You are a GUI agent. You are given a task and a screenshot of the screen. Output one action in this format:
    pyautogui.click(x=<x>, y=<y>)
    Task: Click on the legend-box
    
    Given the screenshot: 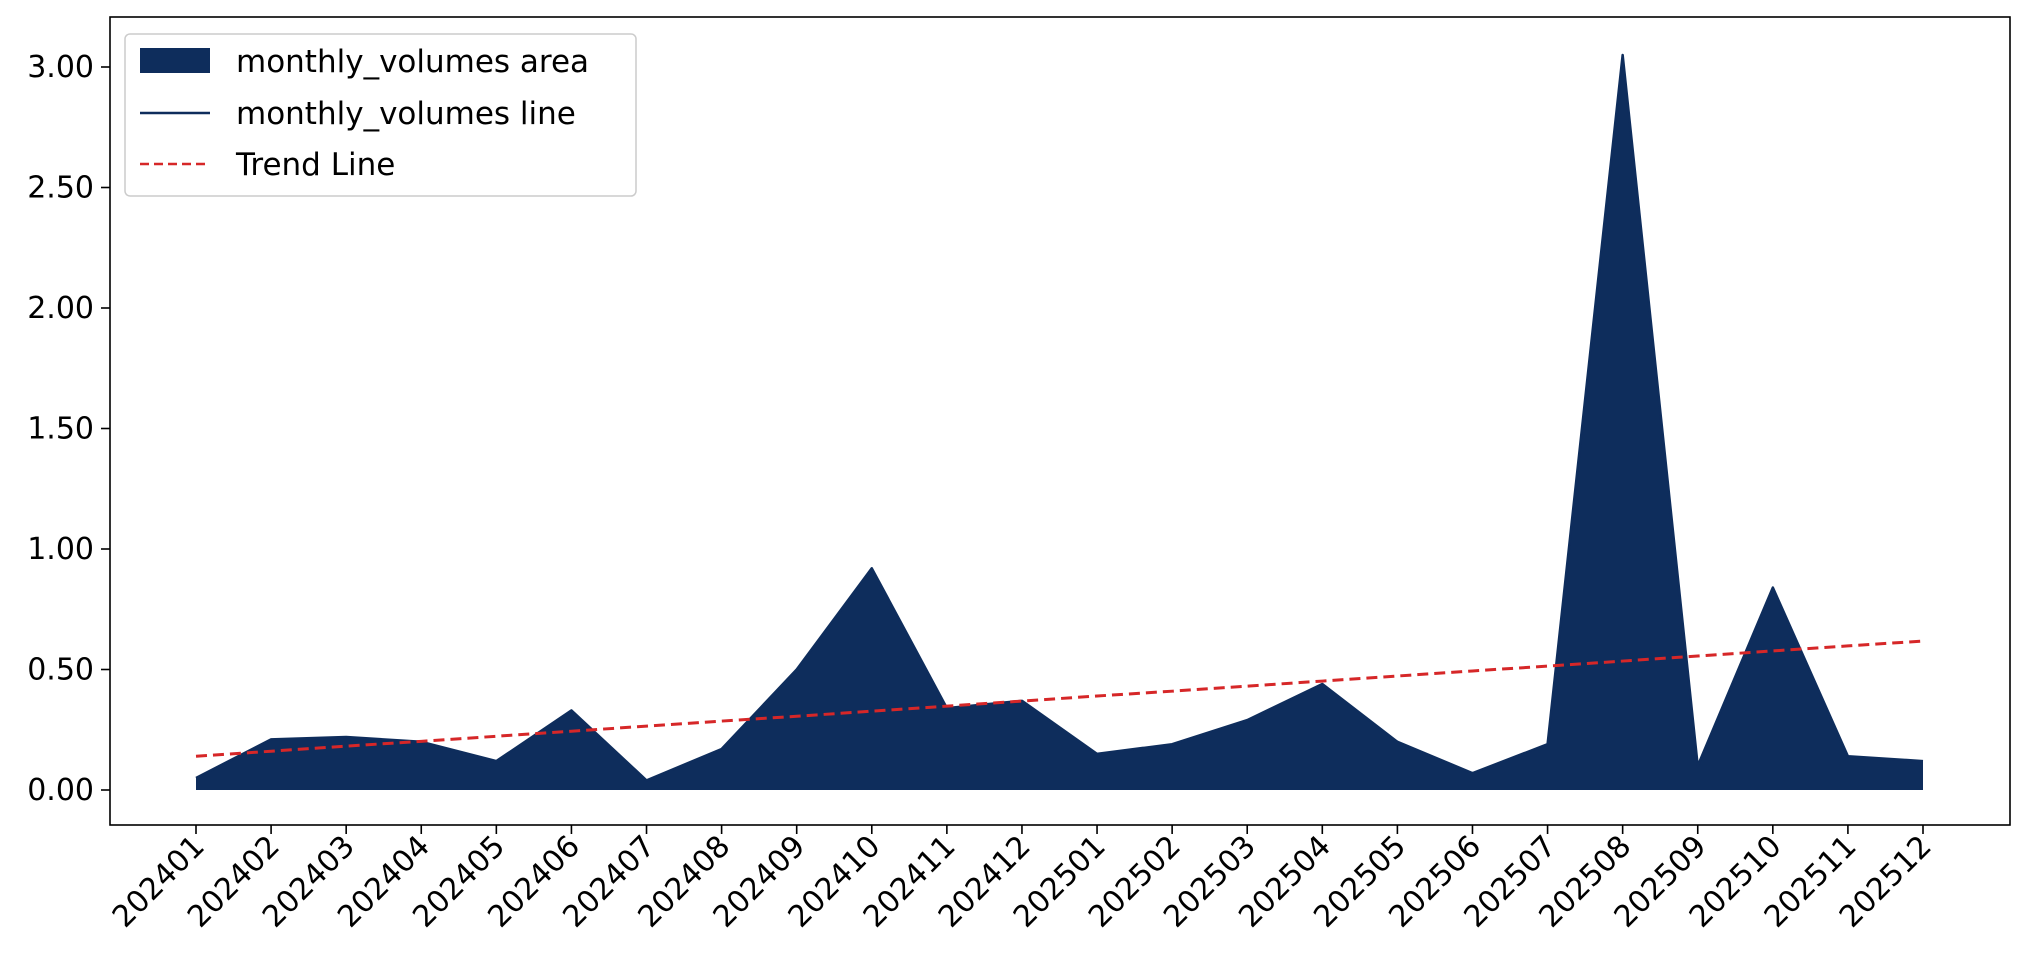 What is the action you would take?
    pyautogui.click(x=380, y=115)
    